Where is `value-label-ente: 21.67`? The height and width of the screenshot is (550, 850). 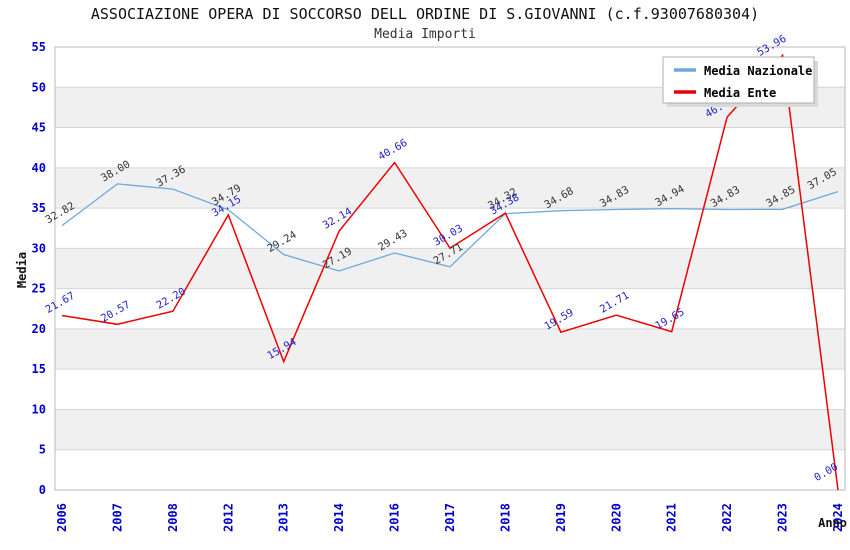 value-label-ente: 21.67 is located at coordinates (60, 303).